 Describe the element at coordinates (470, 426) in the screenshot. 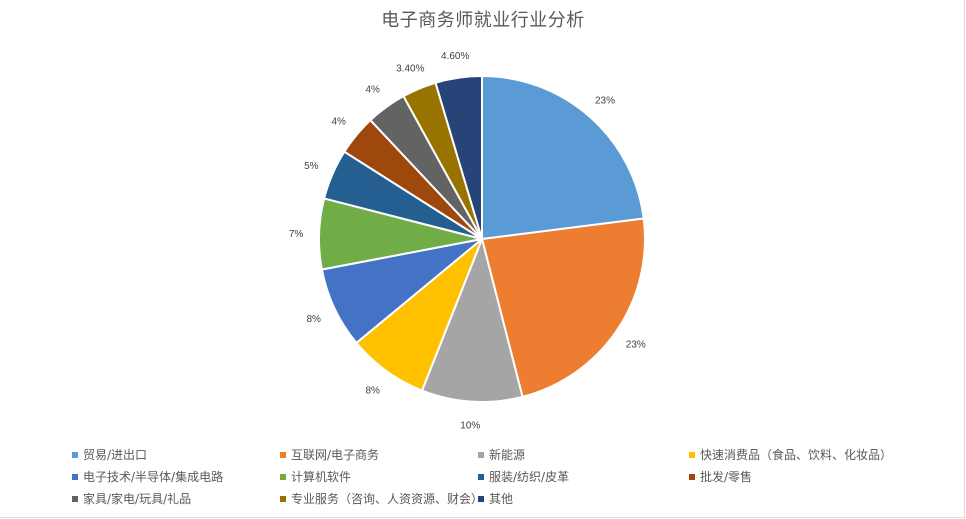

I see `data-label: 10%` at that location.